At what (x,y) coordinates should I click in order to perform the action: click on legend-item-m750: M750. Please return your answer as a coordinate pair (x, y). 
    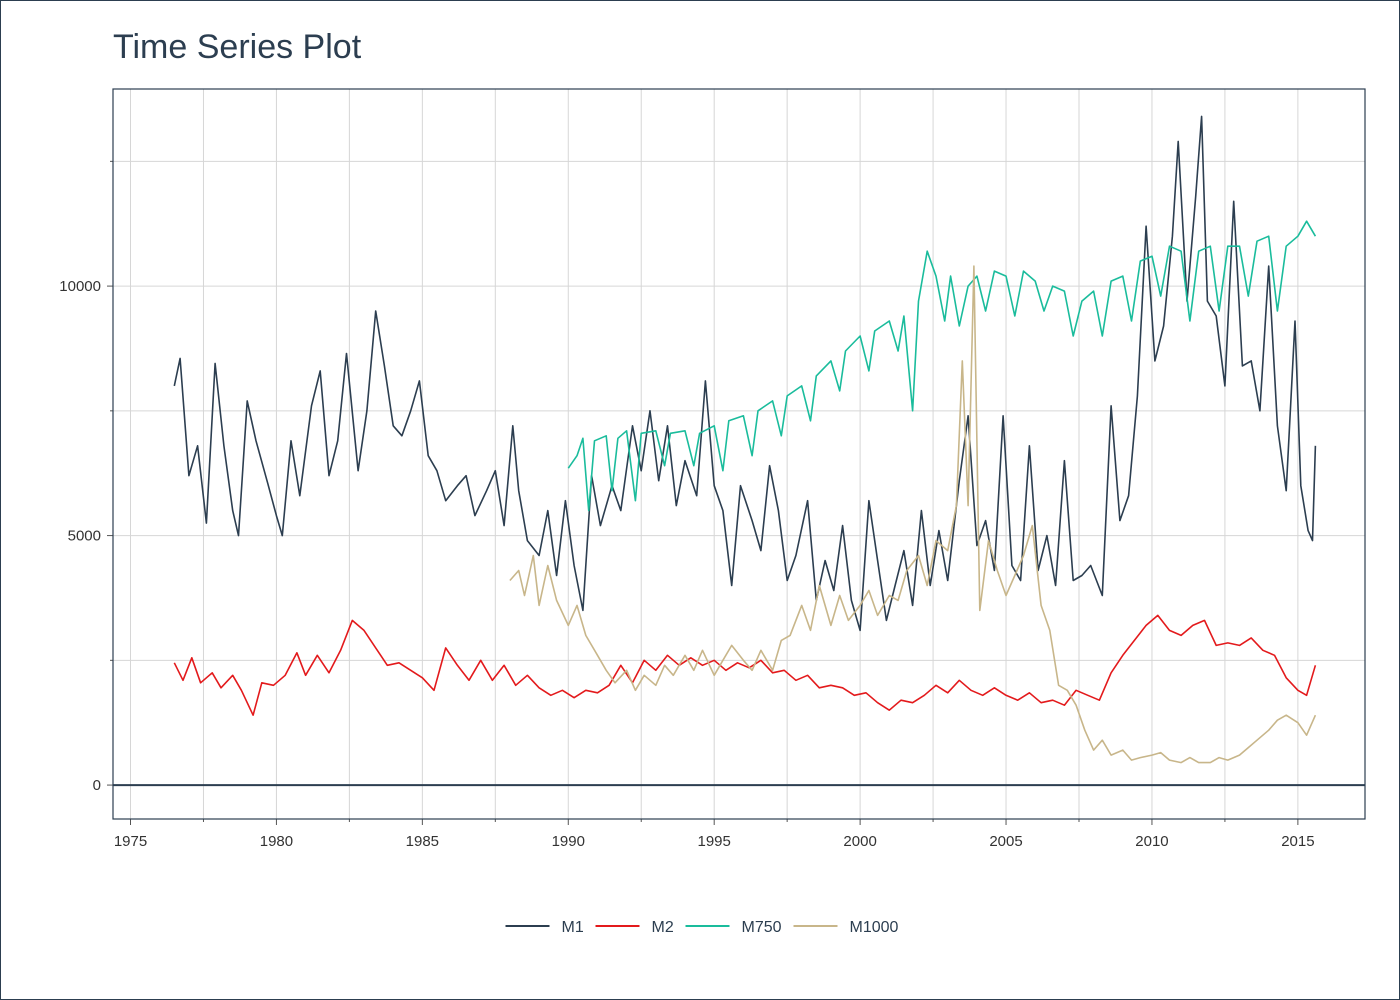
    Looking at the image, I should click on (733, 927).